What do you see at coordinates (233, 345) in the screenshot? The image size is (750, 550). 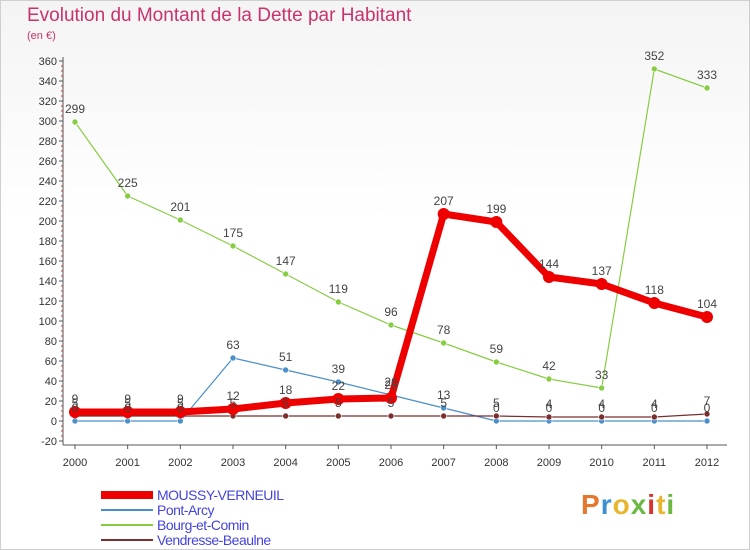 I see `data-label: 63` at bounding box center [233, 345].